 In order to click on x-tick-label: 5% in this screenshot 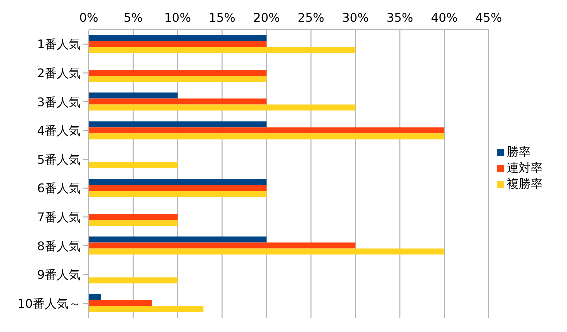, I will do `click(133, 18)`.